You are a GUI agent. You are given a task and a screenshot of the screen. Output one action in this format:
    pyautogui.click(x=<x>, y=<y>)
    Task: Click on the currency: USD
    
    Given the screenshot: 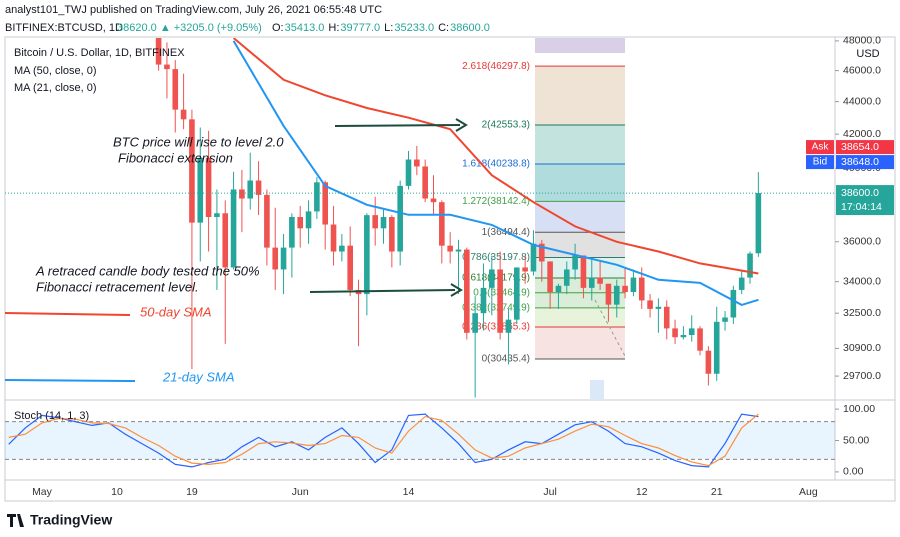 What is the action you would take?
    pyautogui.click(x=867, y=54)
    